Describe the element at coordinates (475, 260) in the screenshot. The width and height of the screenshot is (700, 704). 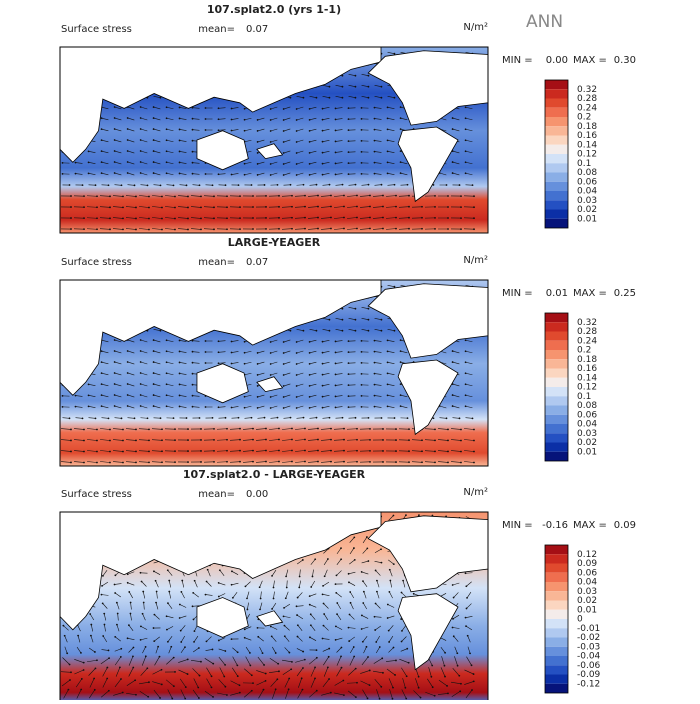
I see `units: N/m²` at that location.